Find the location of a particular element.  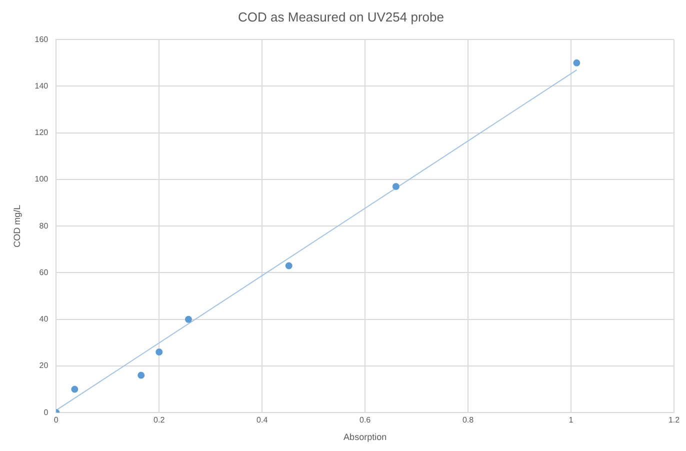

x-axis-title: Absorption is located at coordinates (365, 437).